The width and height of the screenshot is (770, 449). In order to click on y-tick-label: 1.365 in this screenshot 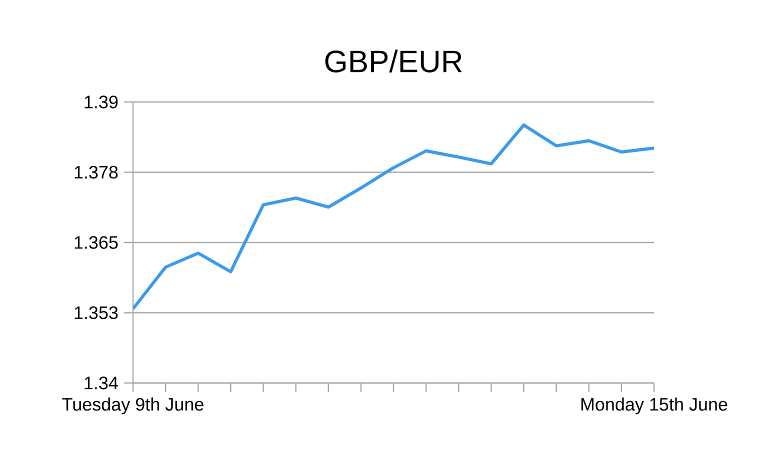, I will do `click(96, 242)`.